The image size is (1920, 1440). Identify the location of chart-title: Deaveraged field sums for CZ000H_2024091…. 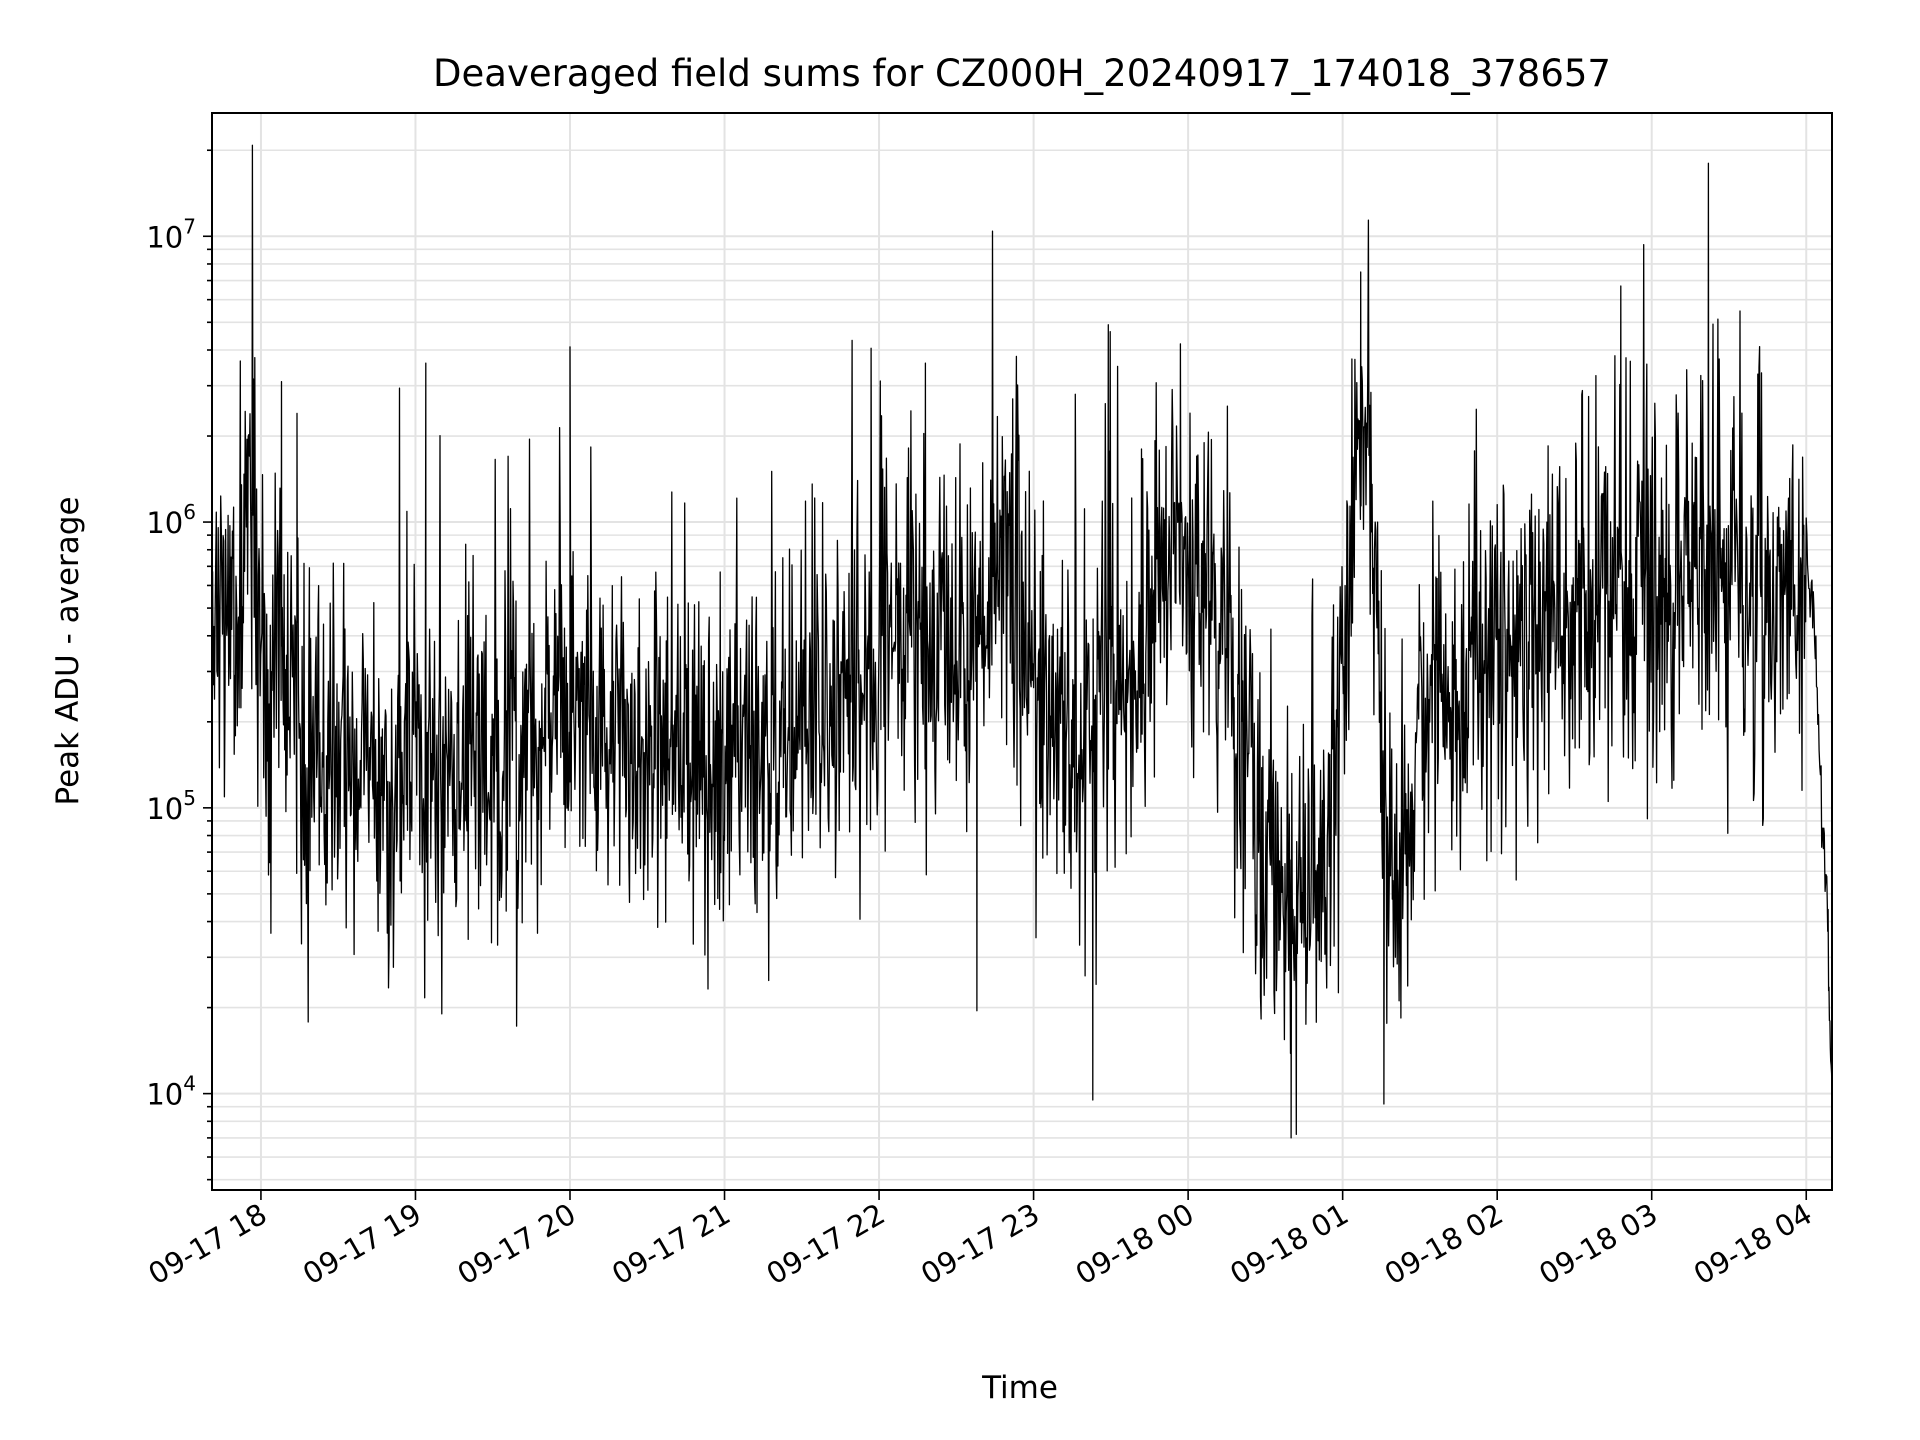
(1022, 73).